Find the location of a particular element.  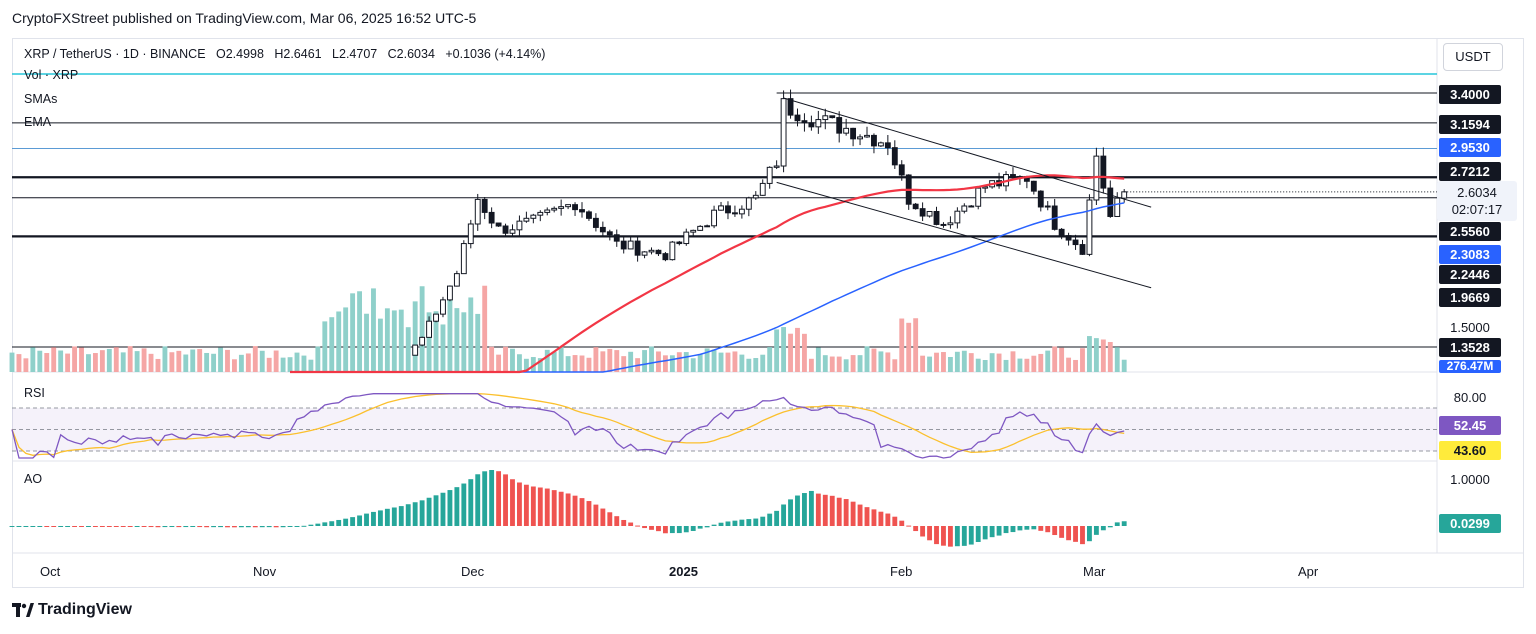

channel-lower-line is located at coordinates (964, 235).